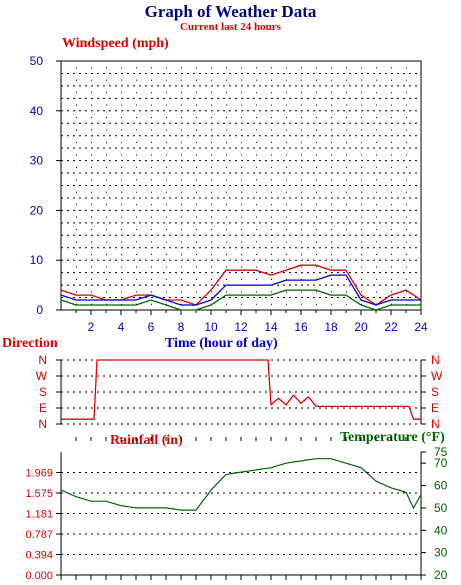  I want to click on windspeed-title: Windspeed (mph), so click(115, 43).